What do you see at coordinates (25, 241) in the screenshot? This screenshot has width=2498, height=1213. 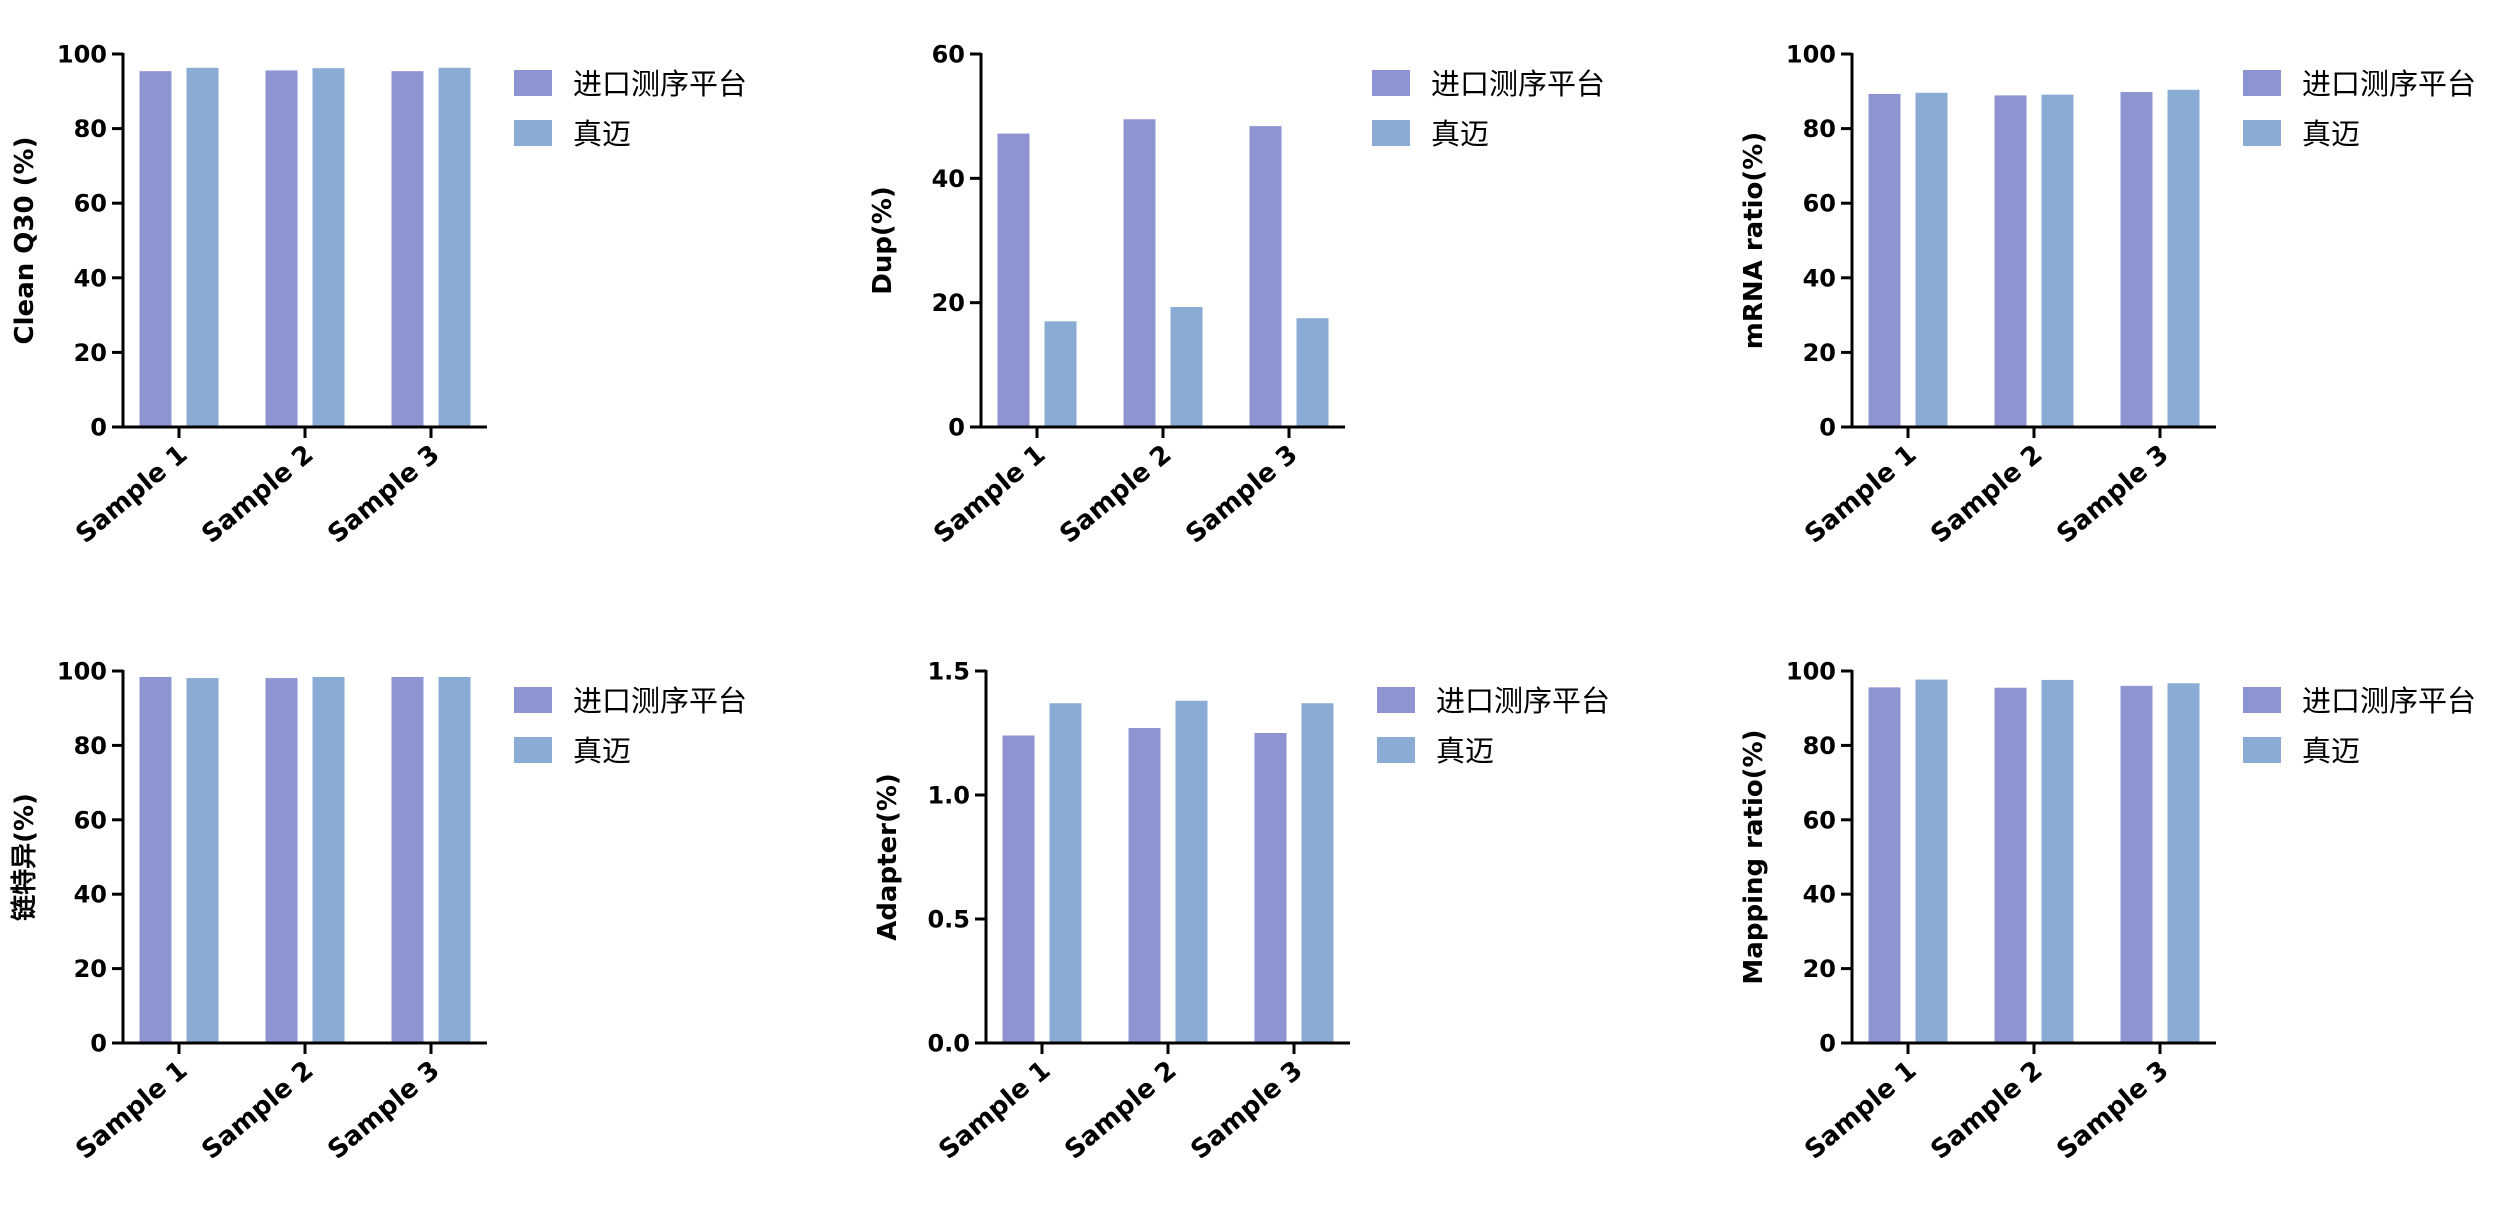 I see `y-axis-title: Clean Q30 (%)` at bounding box center [25, 241].